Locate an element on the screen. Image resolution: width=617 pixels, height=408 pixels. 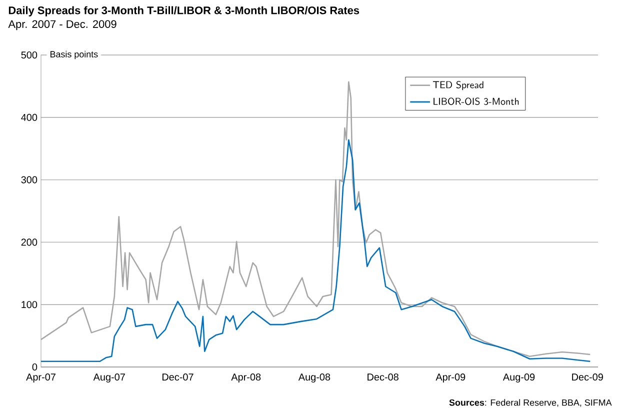
x-tick-label: Aug-09 is located at coordinates (518, 378).